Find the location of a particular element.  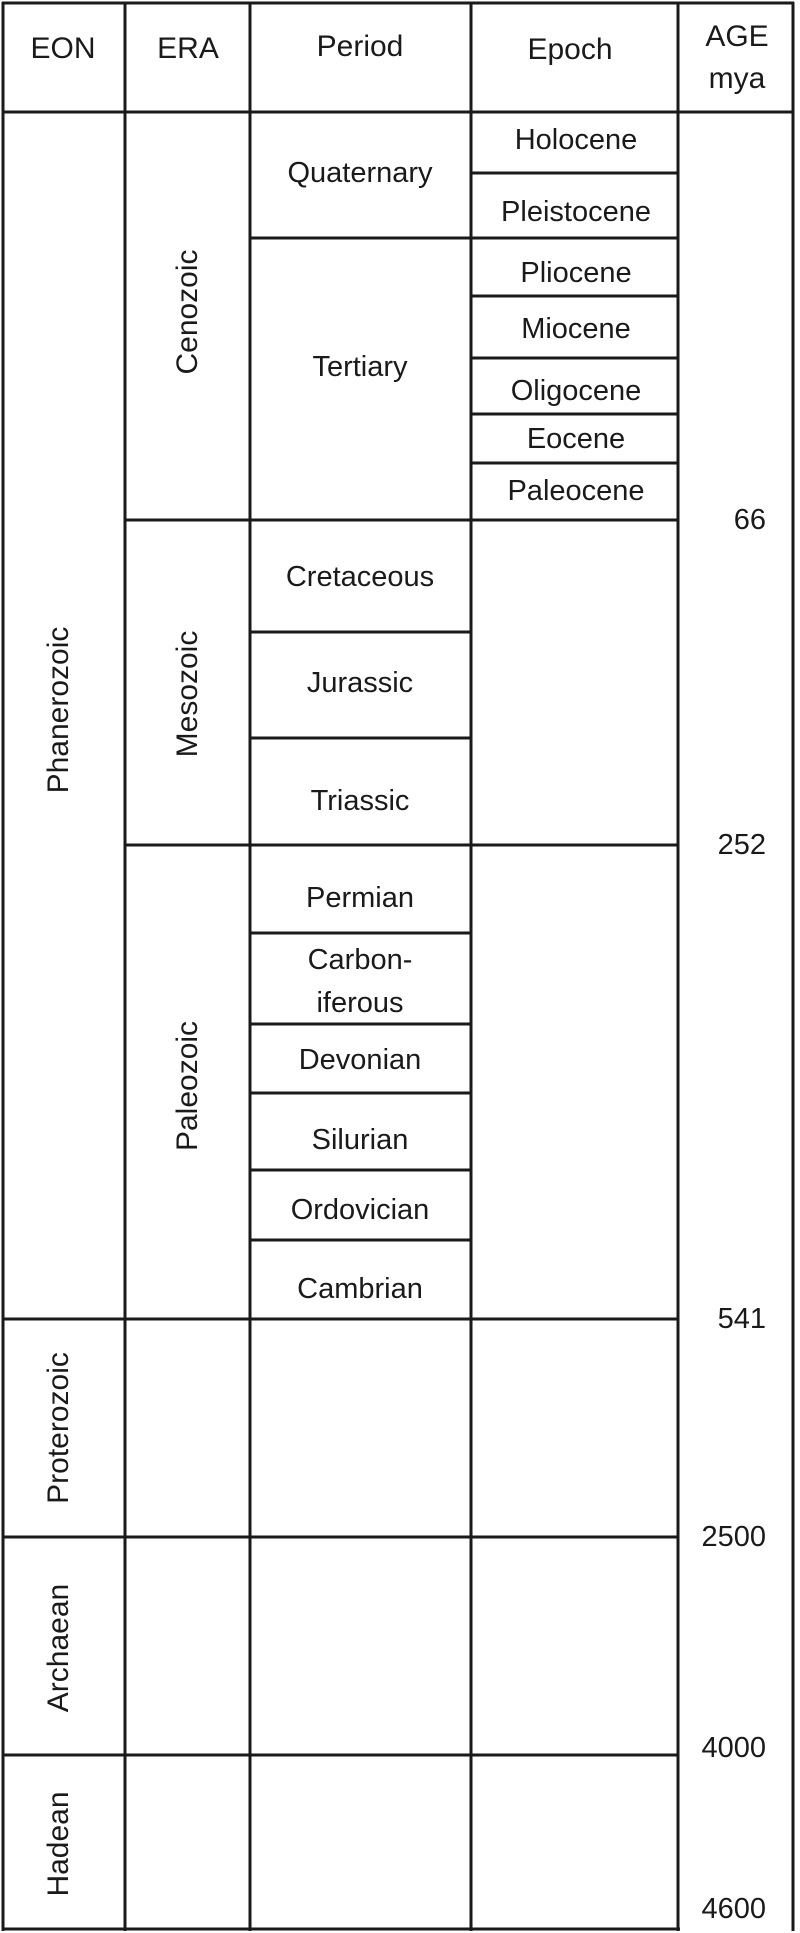

header-age-unit: mya is located at coordinates (737, 78).